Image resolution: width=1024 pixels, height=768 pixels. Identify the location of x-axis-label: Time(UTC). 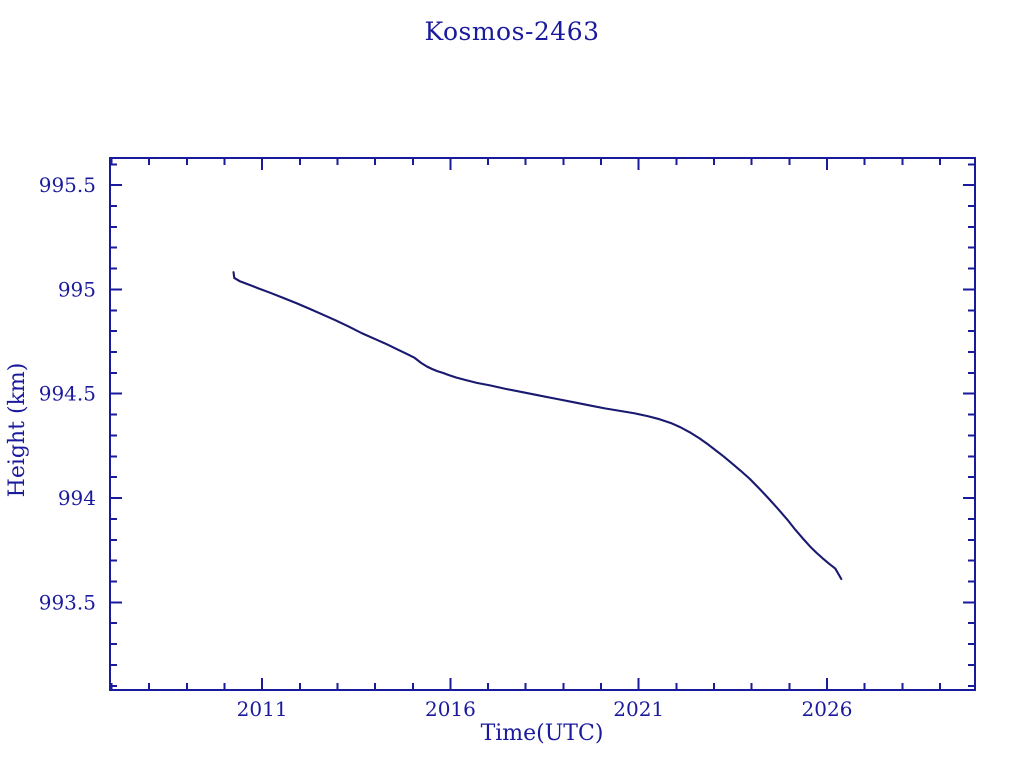
(542, 733).